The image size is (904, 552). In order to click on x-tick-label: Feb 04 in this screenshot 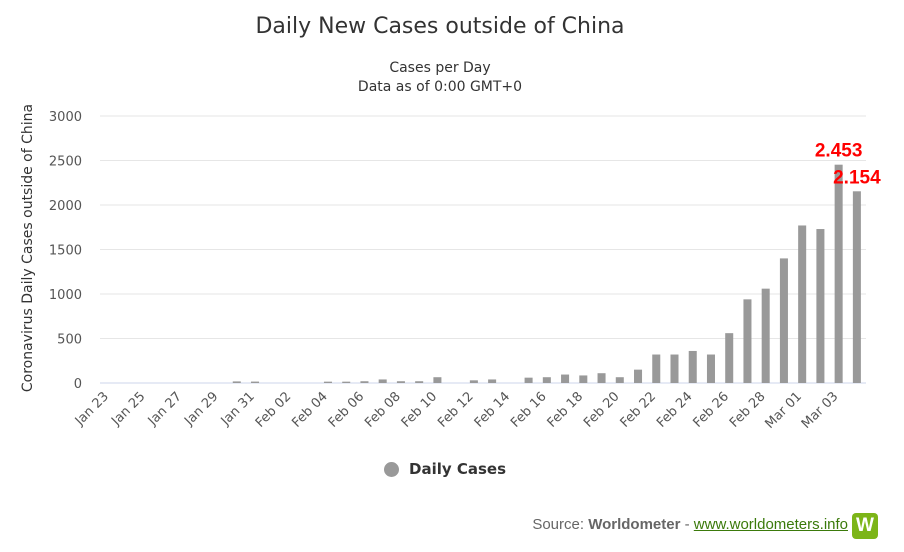, I will do `click(310, 410)`.